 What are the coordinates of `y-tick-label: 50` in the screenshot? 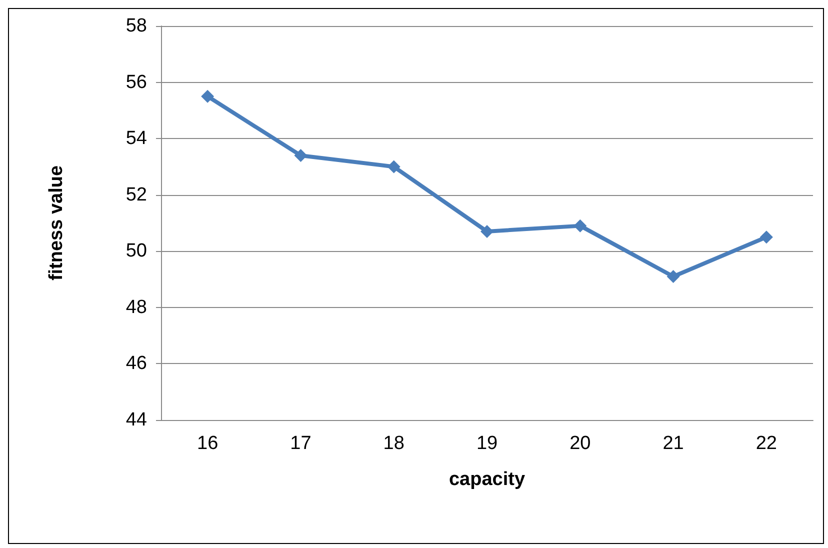 It's located at (136, 251).